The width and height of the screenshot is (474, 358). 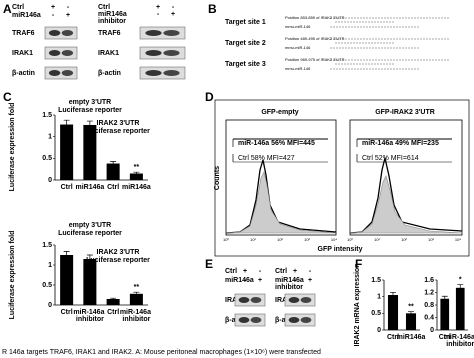 What do you see at coordinates (429, 317) in the screenshot?
I see `y-tick-label: 0.4` at bounding box center [429, 317].